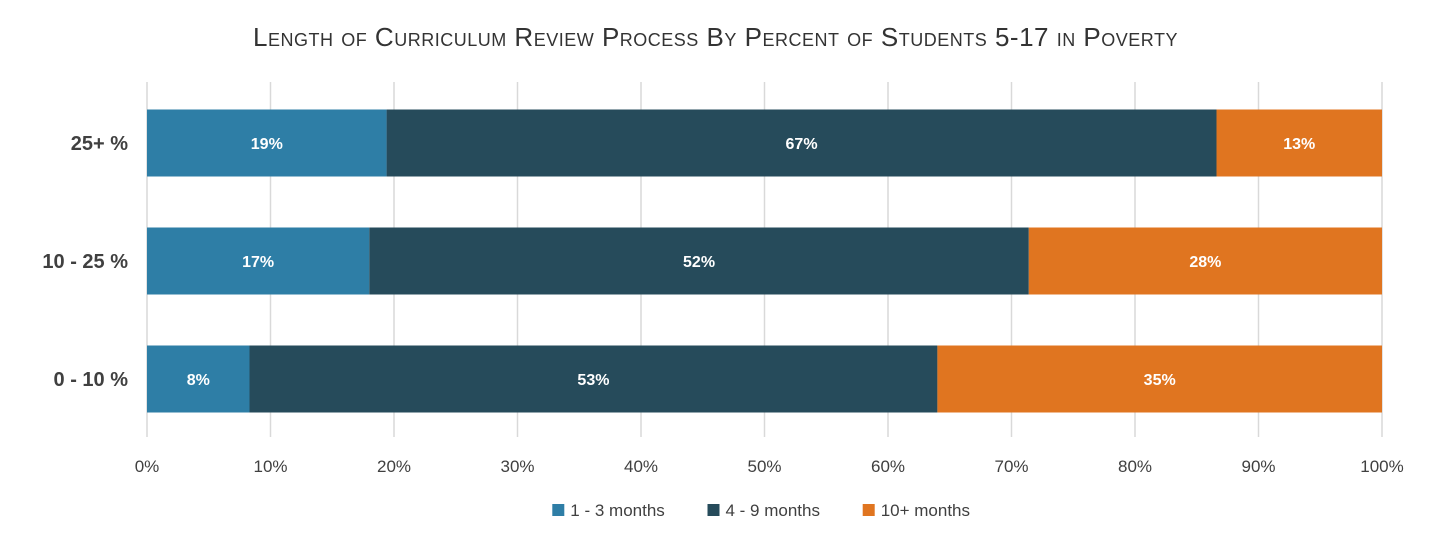 The width and height of the screenshot is (1431, 547). I want to click on x-tick-label: 100%, so click(1381, 466).